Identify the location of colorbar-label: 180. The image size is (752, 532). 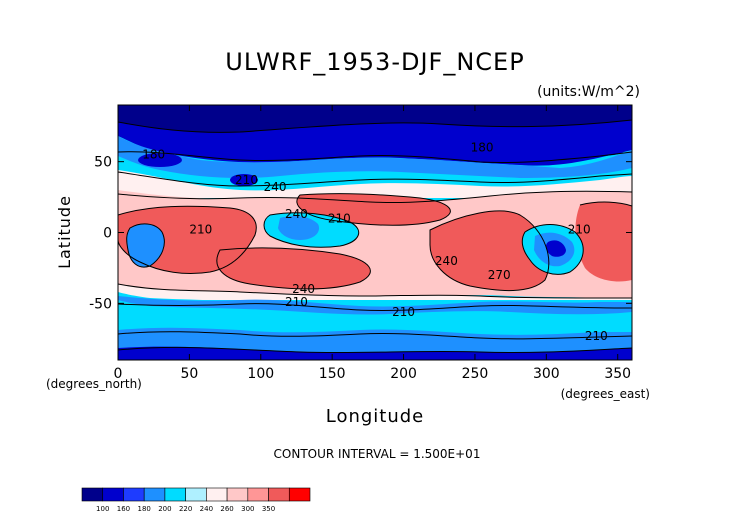
(143, 509).